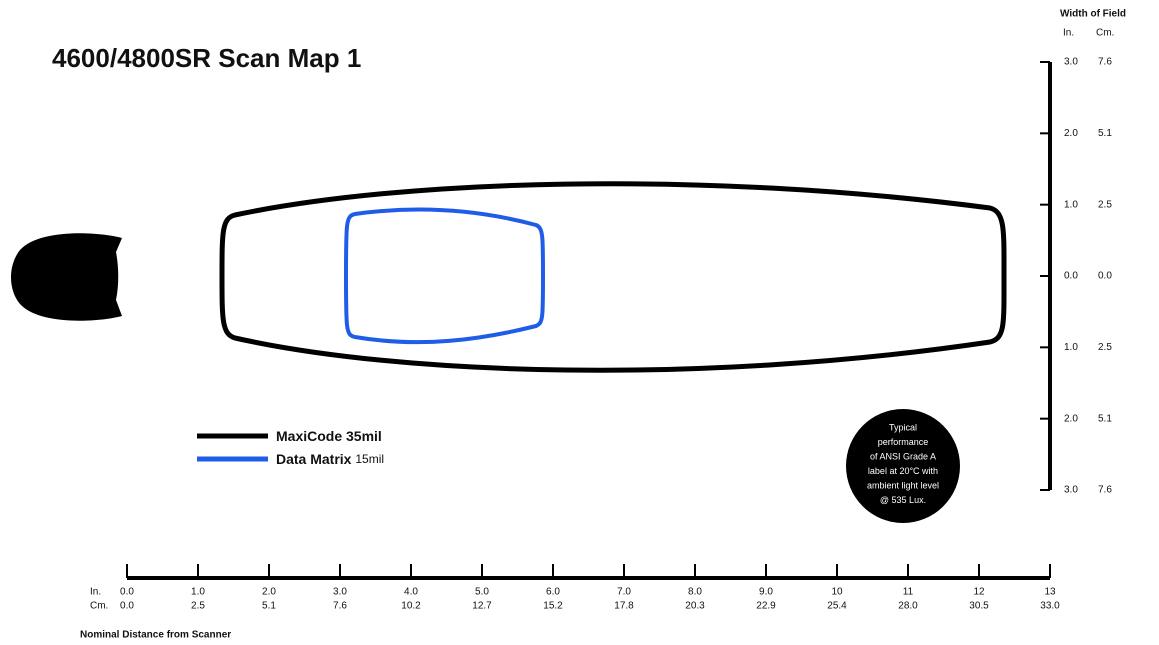  What do you see at coordinates (155, 635) in the screenshot?
I see `distance-title: Nominal Distance from Scanner` at bounding box center [155, 635].